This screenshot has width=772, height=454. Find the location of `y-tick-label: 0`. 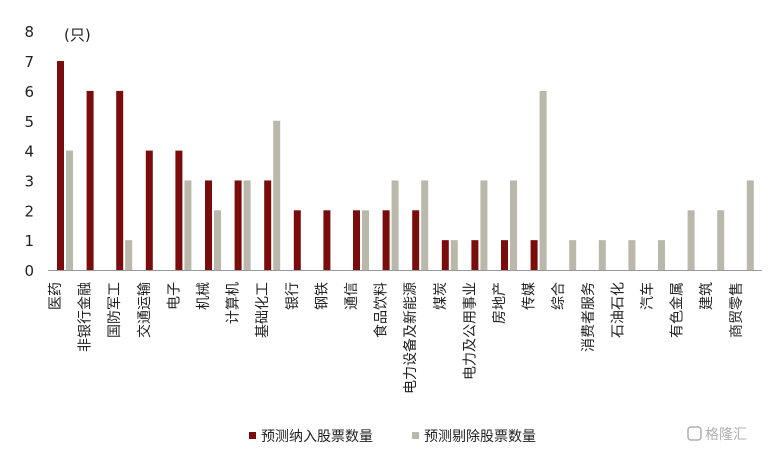

y-tick-label: 0 is located at coordinates (29, 271).